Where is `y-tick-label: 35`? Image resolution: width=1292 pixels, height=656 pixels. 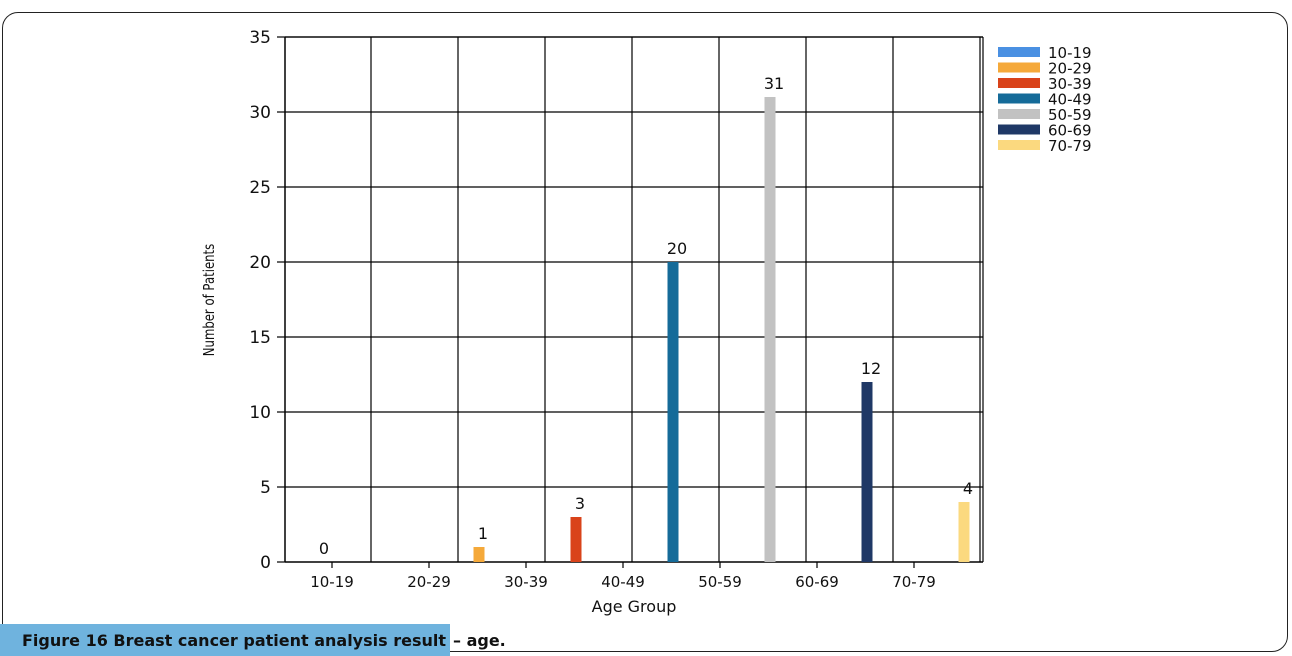 y-tick-label: 35 is located at coordinates (260, 38).